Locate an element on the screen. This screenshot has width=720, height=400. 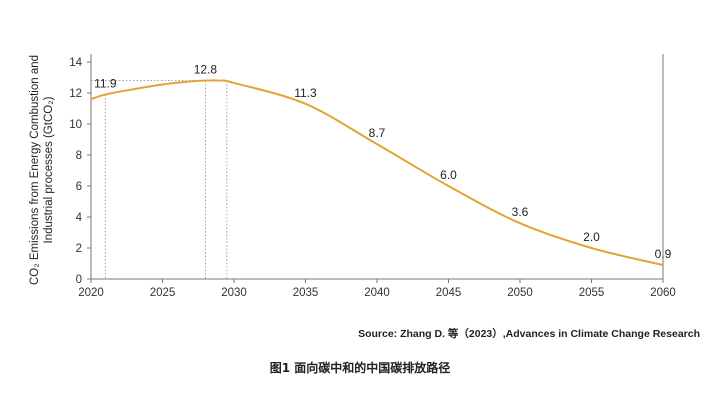
y-tick-label: 0 is located at coordinates (79, 280).